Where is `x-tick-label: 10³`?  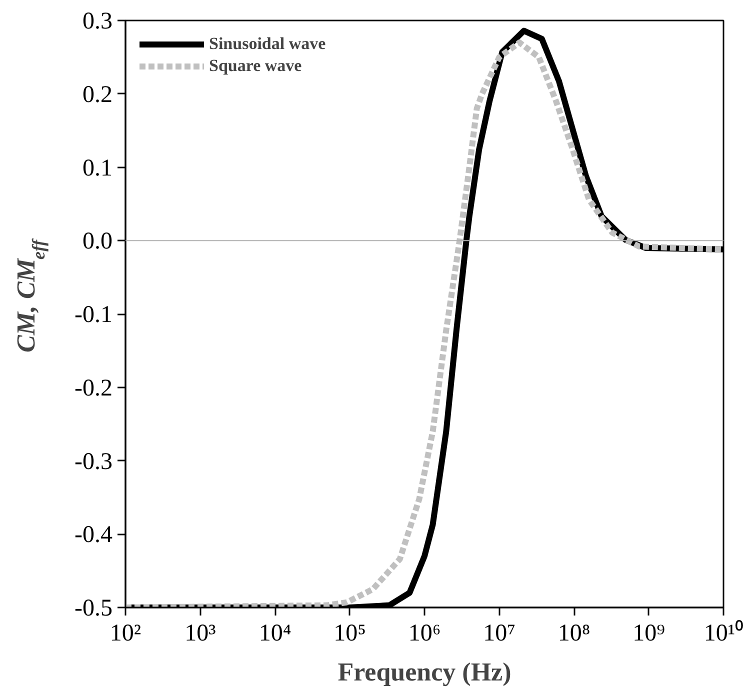
x-tick-label: 10³ is located at coordinates (200, 633).